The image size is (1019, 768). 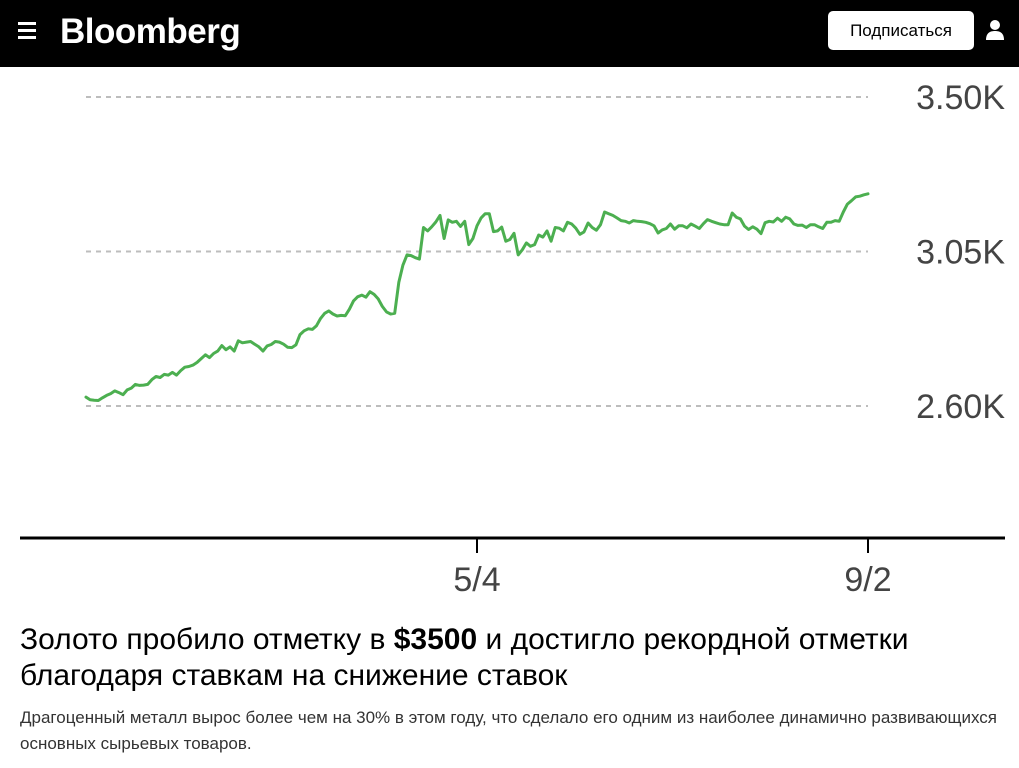 What do you see at coordinates (29, 32) in the screenshot?
I see `hamburger-icon` at bounding box center [29, 32].